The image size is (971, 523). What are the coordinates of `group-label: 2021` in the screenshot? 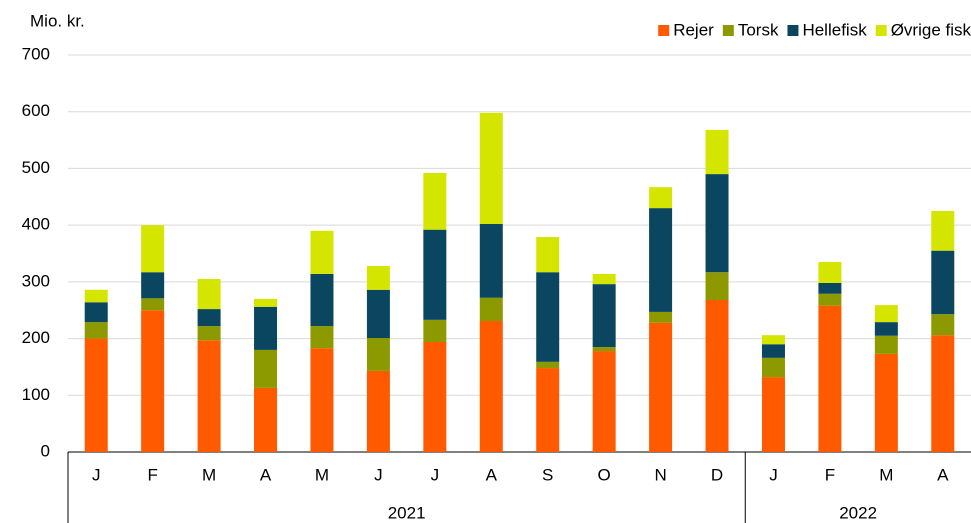 It's located at (407, 512).